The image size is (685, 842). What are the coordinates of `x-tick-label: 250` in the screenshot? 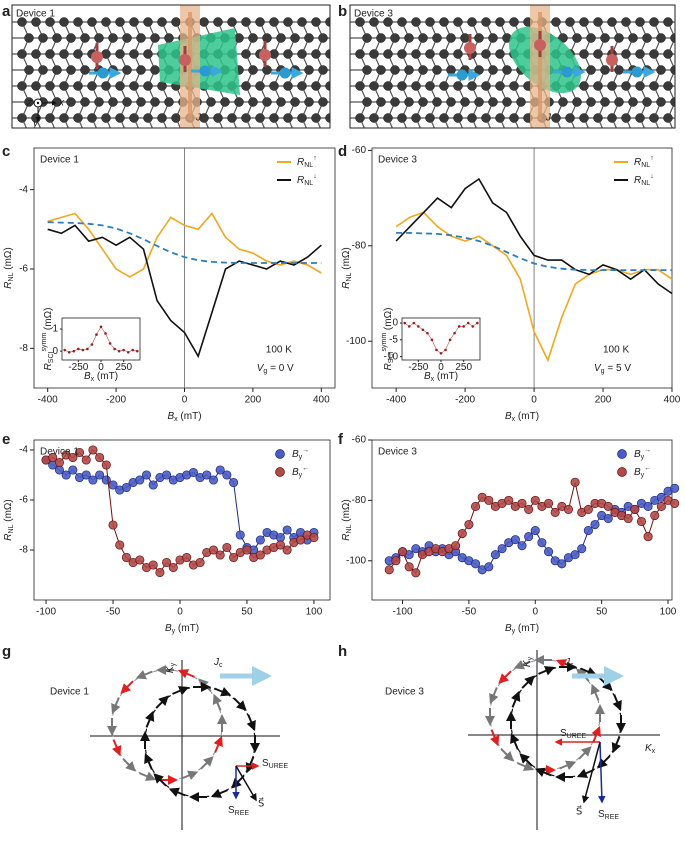 It's located at (463, 367).